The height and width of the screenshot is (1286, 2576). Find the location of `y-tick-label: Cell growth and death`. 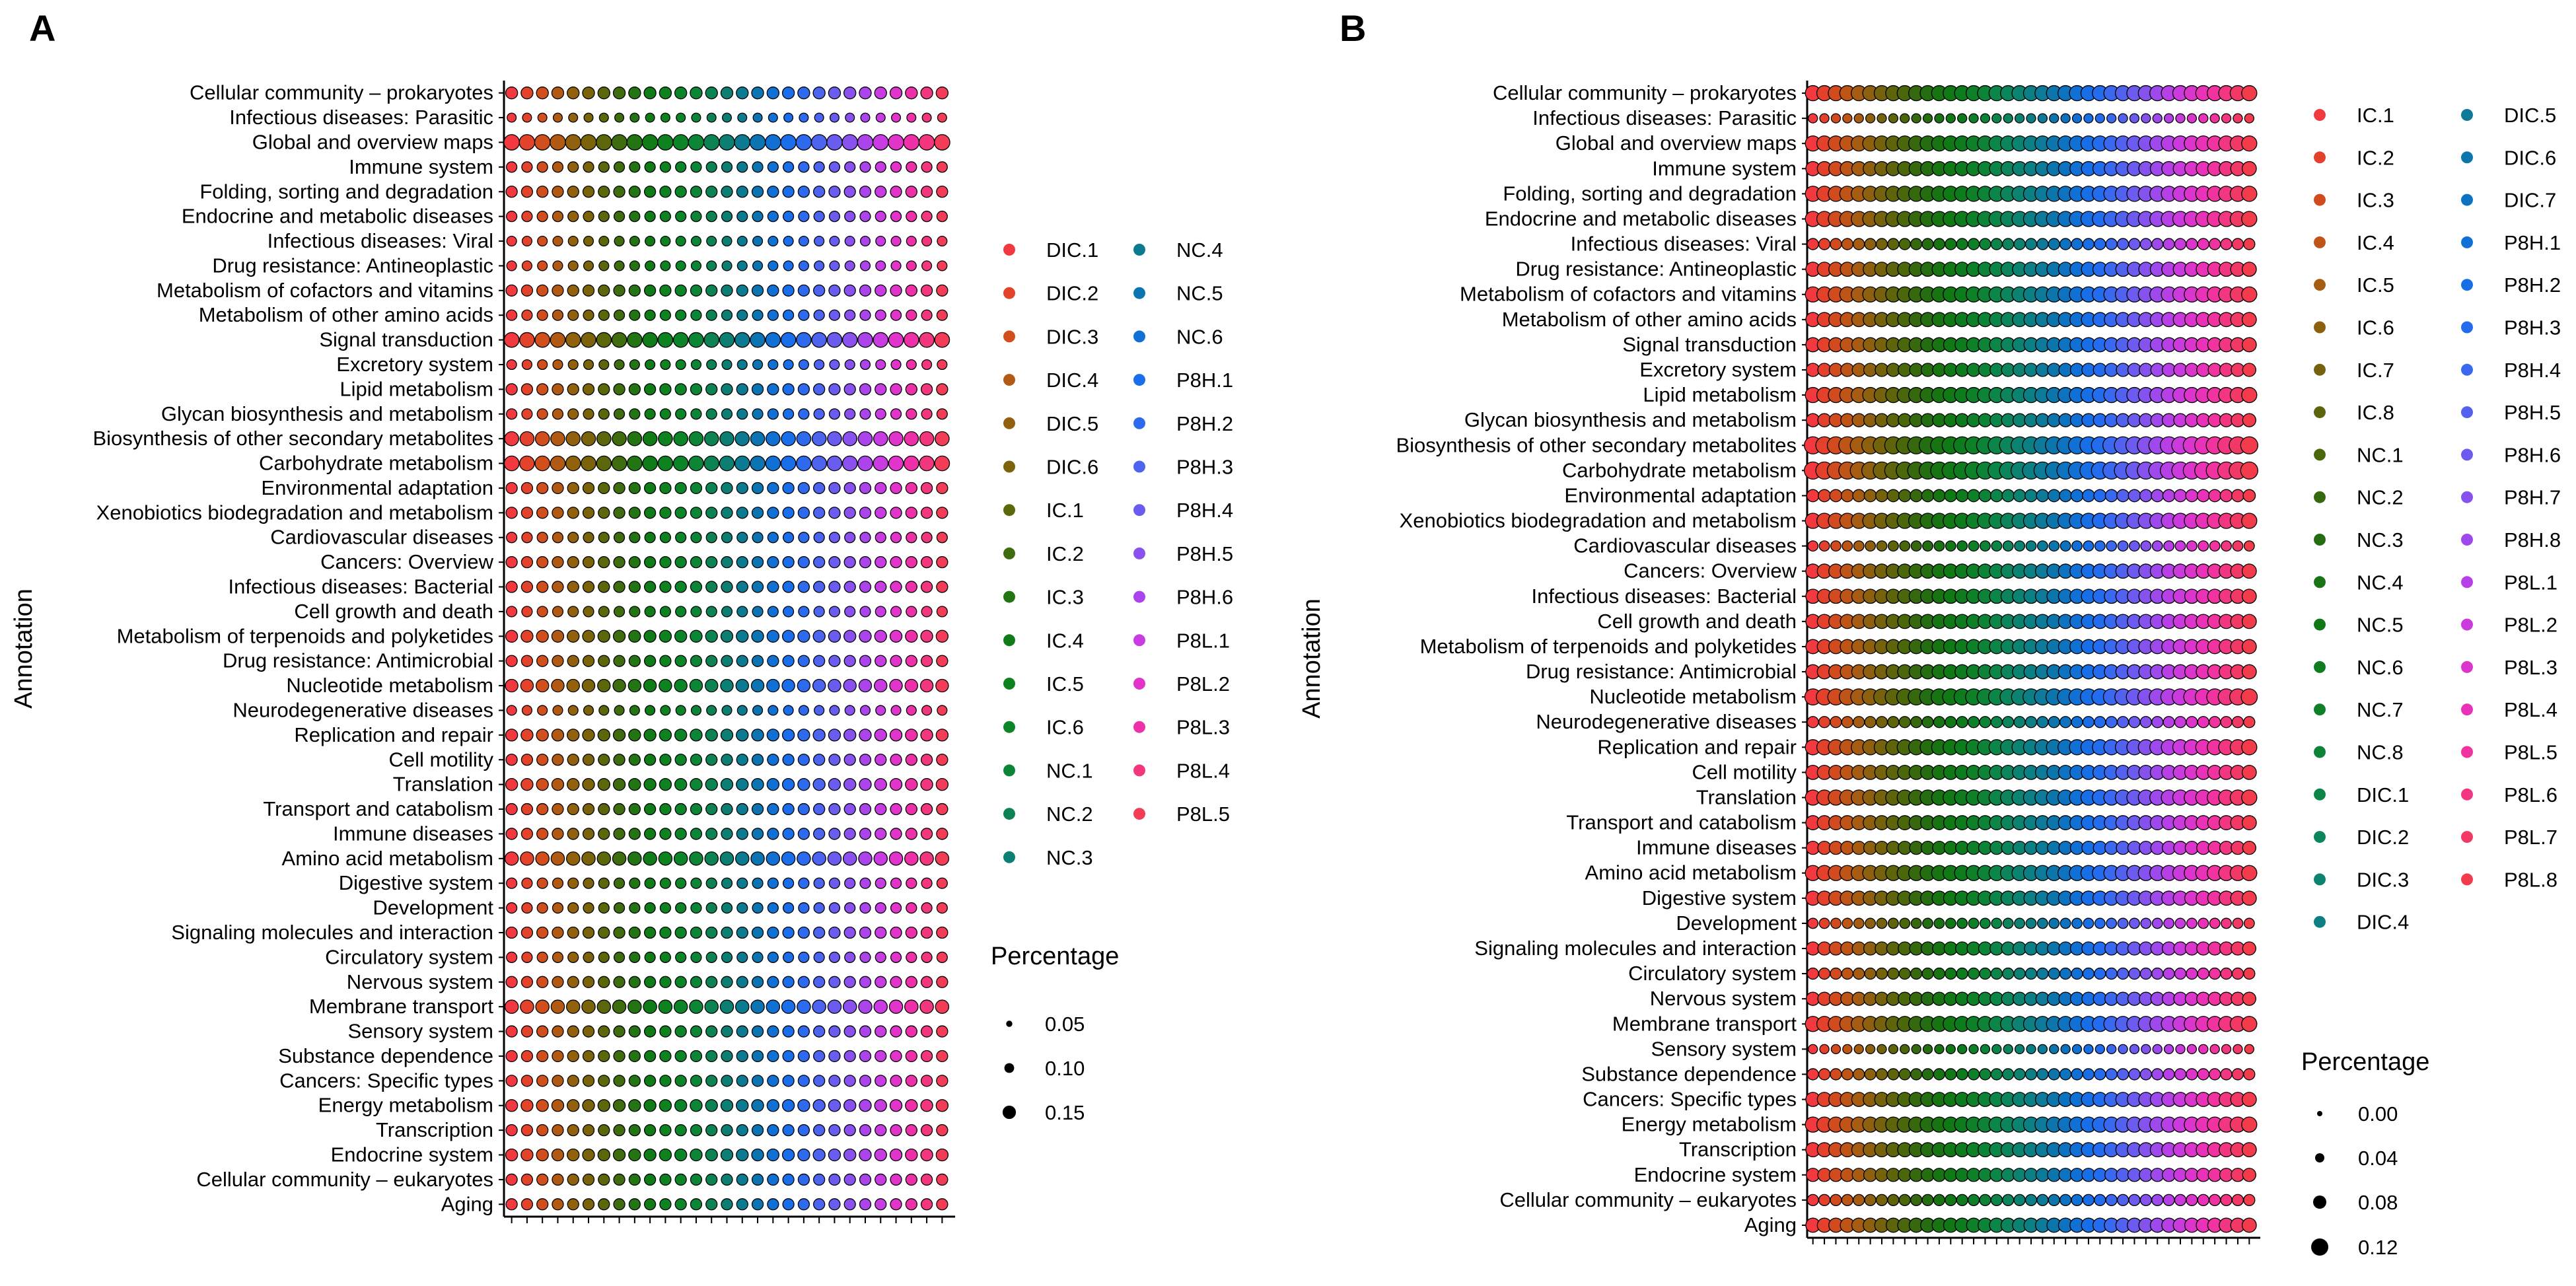

y-tick-label: Cell growth and death is located at coordinates (1697, 621).